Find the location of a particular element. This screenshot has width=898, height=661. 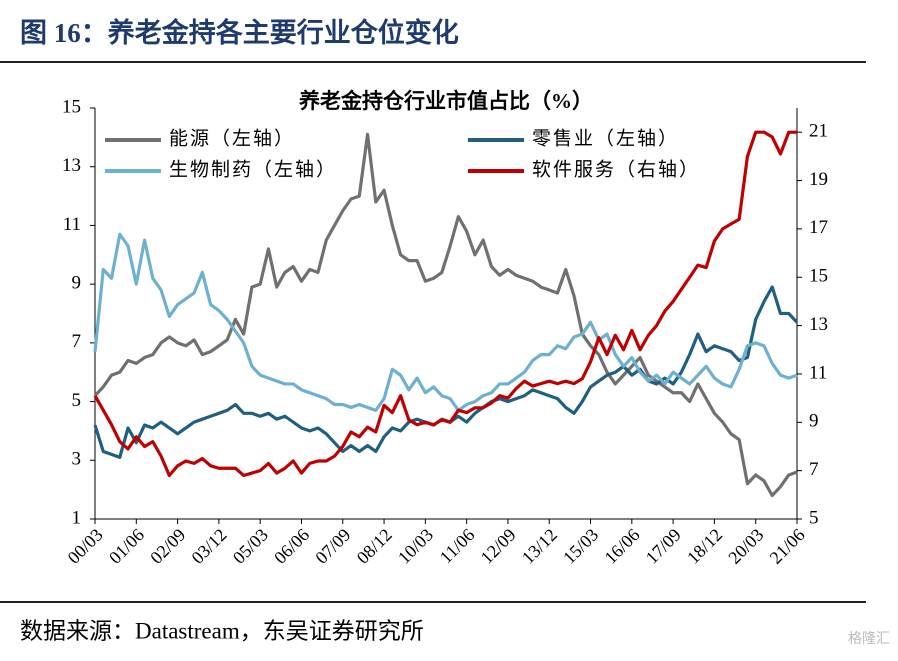

y-tick-label: 1 is located at coordinates (77, 517).